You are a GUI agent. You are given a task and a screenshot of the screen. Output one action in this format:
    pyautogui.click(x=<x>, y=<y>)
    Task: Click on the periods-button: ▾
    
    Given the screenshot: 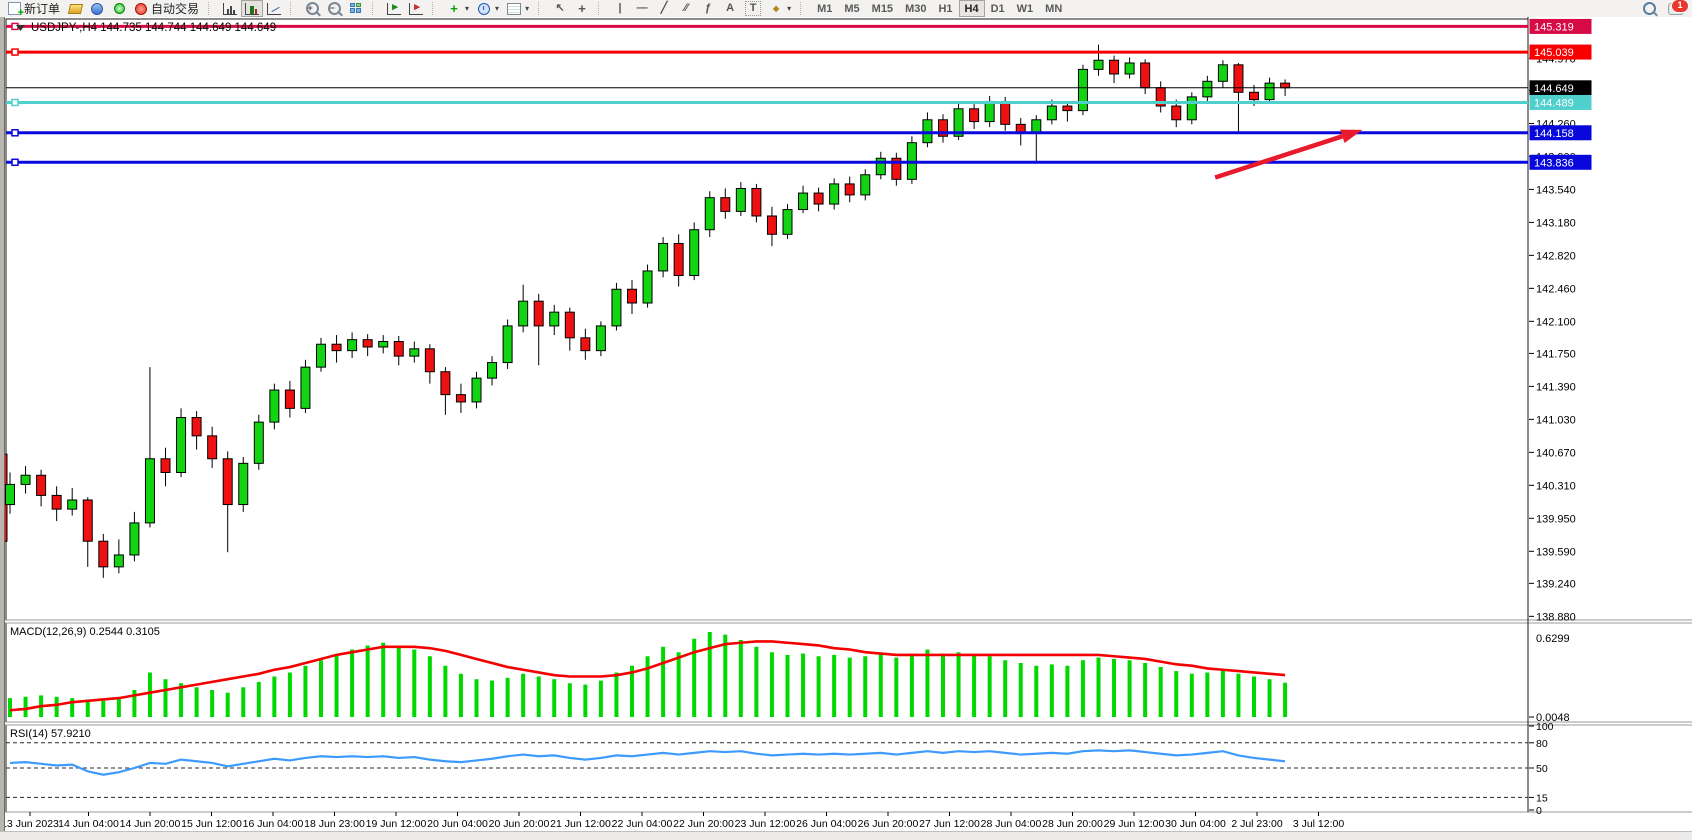 What is the action you would take?
    pyautogui.click(x=488, y=8)
    